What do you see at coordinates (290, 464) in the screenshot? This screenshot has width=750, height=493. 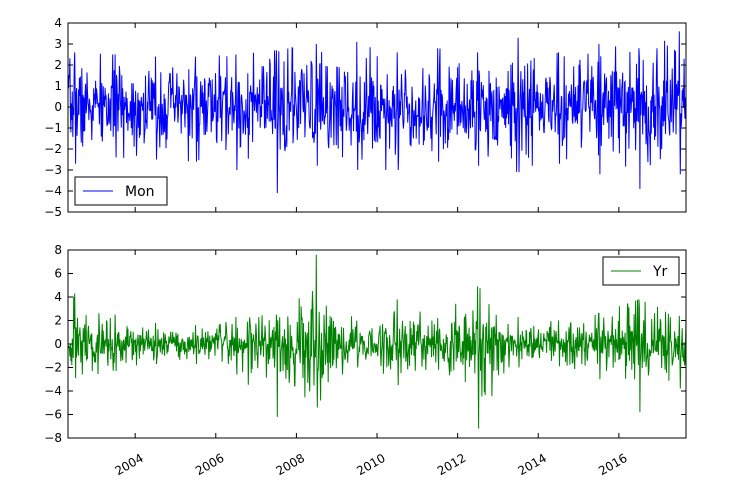 I see `x-tick-label: 2008` at bounding box center [290, 464].